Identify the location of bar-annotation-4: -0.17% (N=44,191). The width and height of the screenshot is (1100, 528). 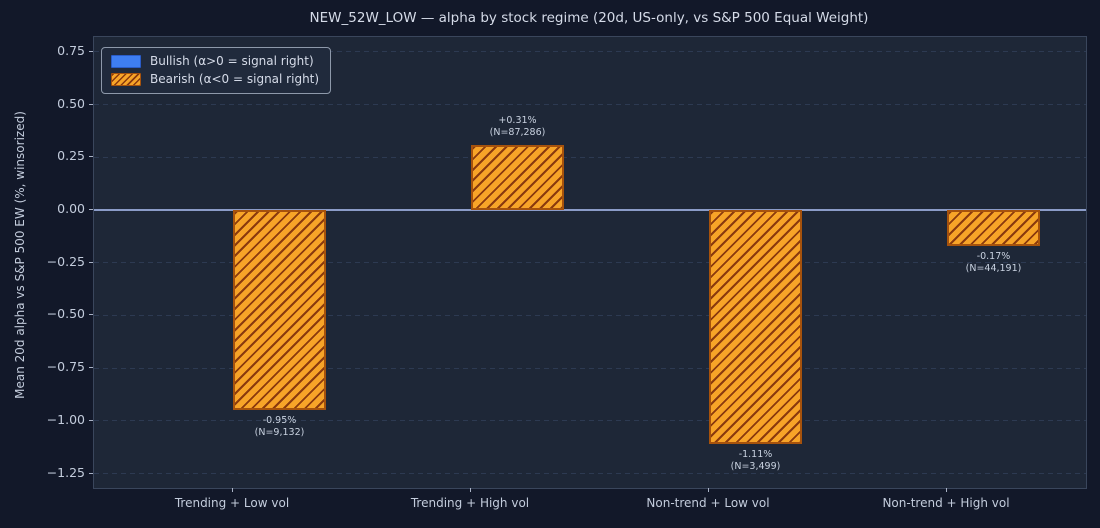
(994, 263).